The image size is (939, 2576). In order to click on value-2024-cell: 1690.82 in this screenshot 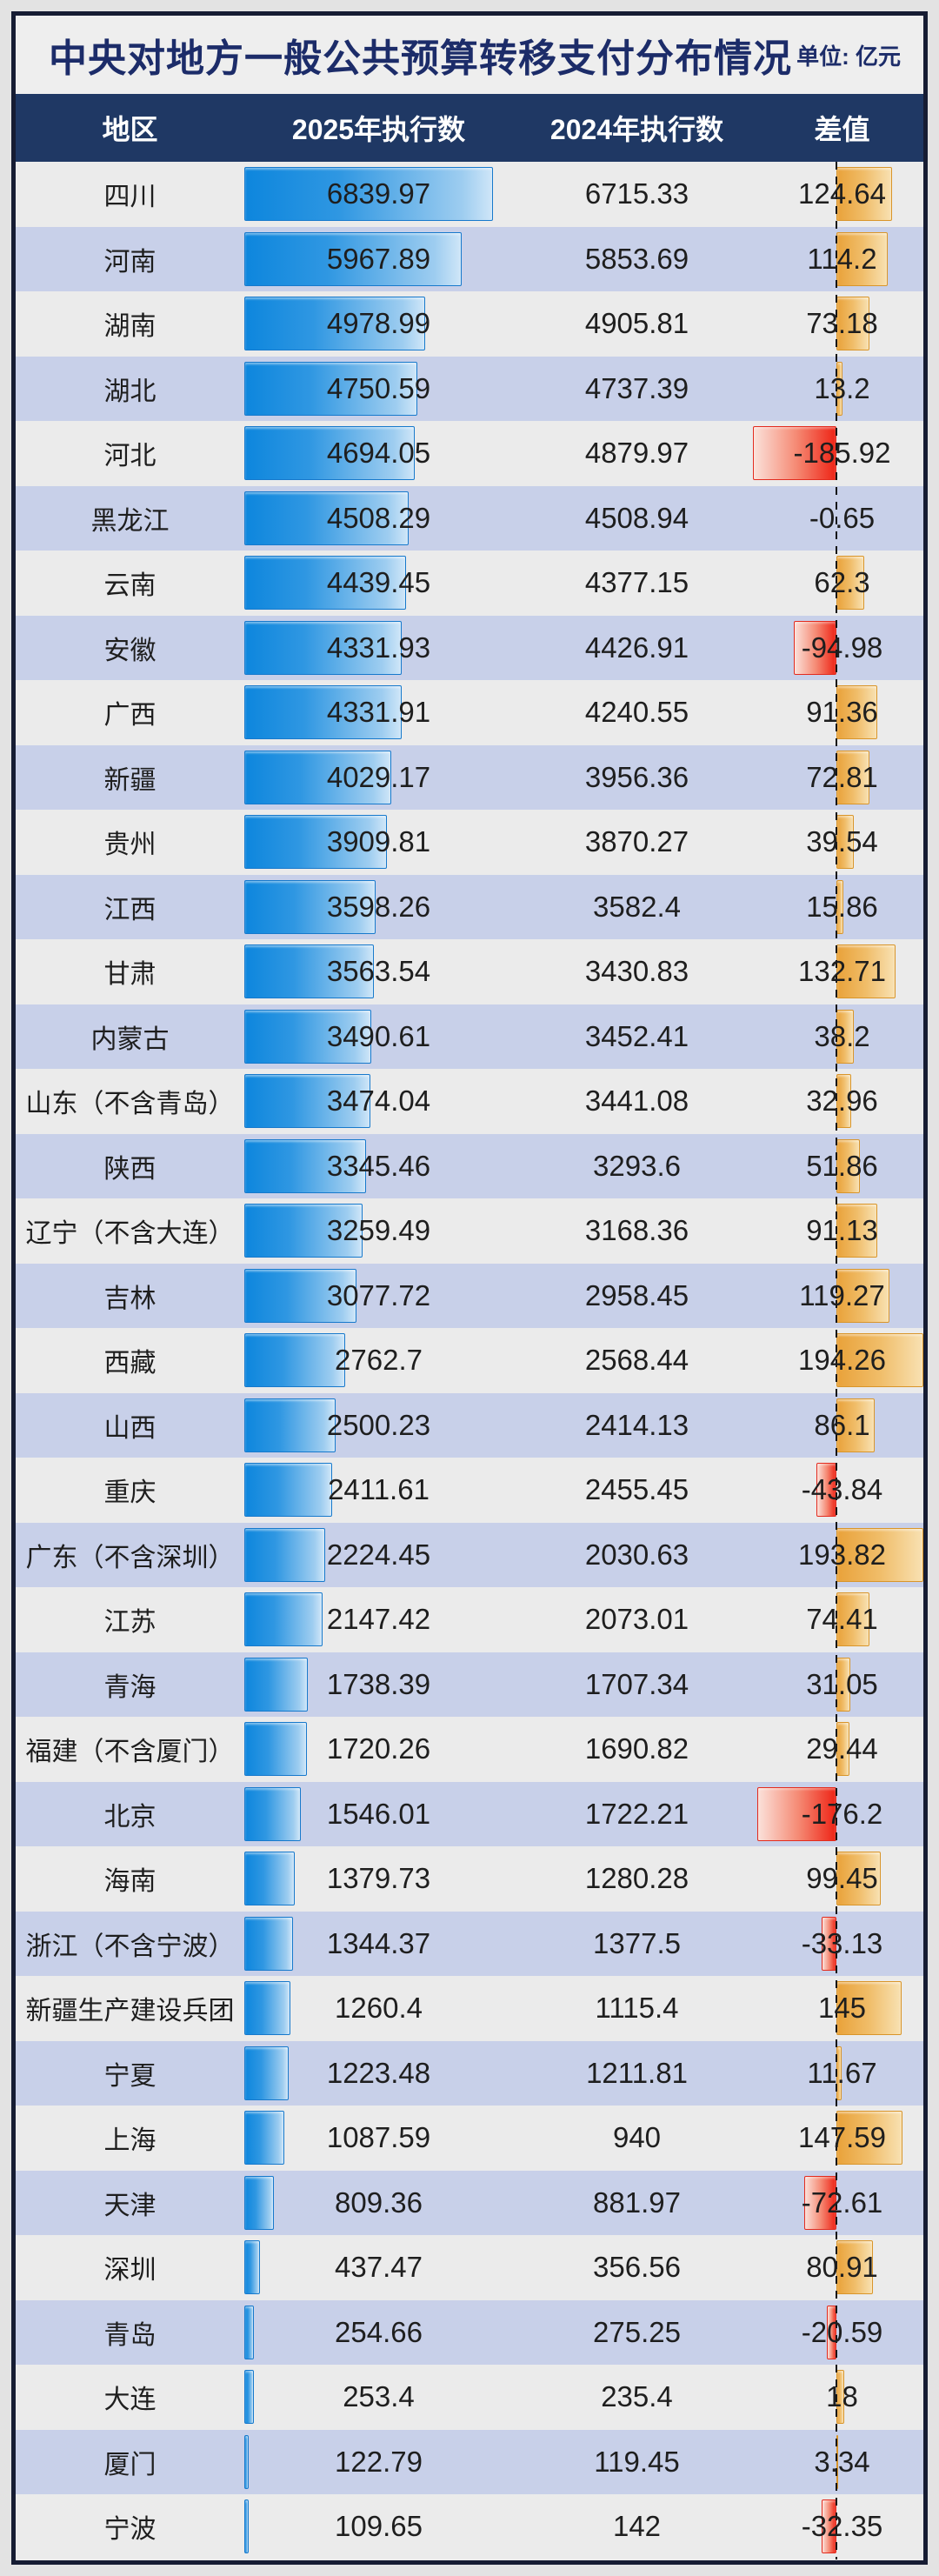, I will do `click(636, 1748)`.